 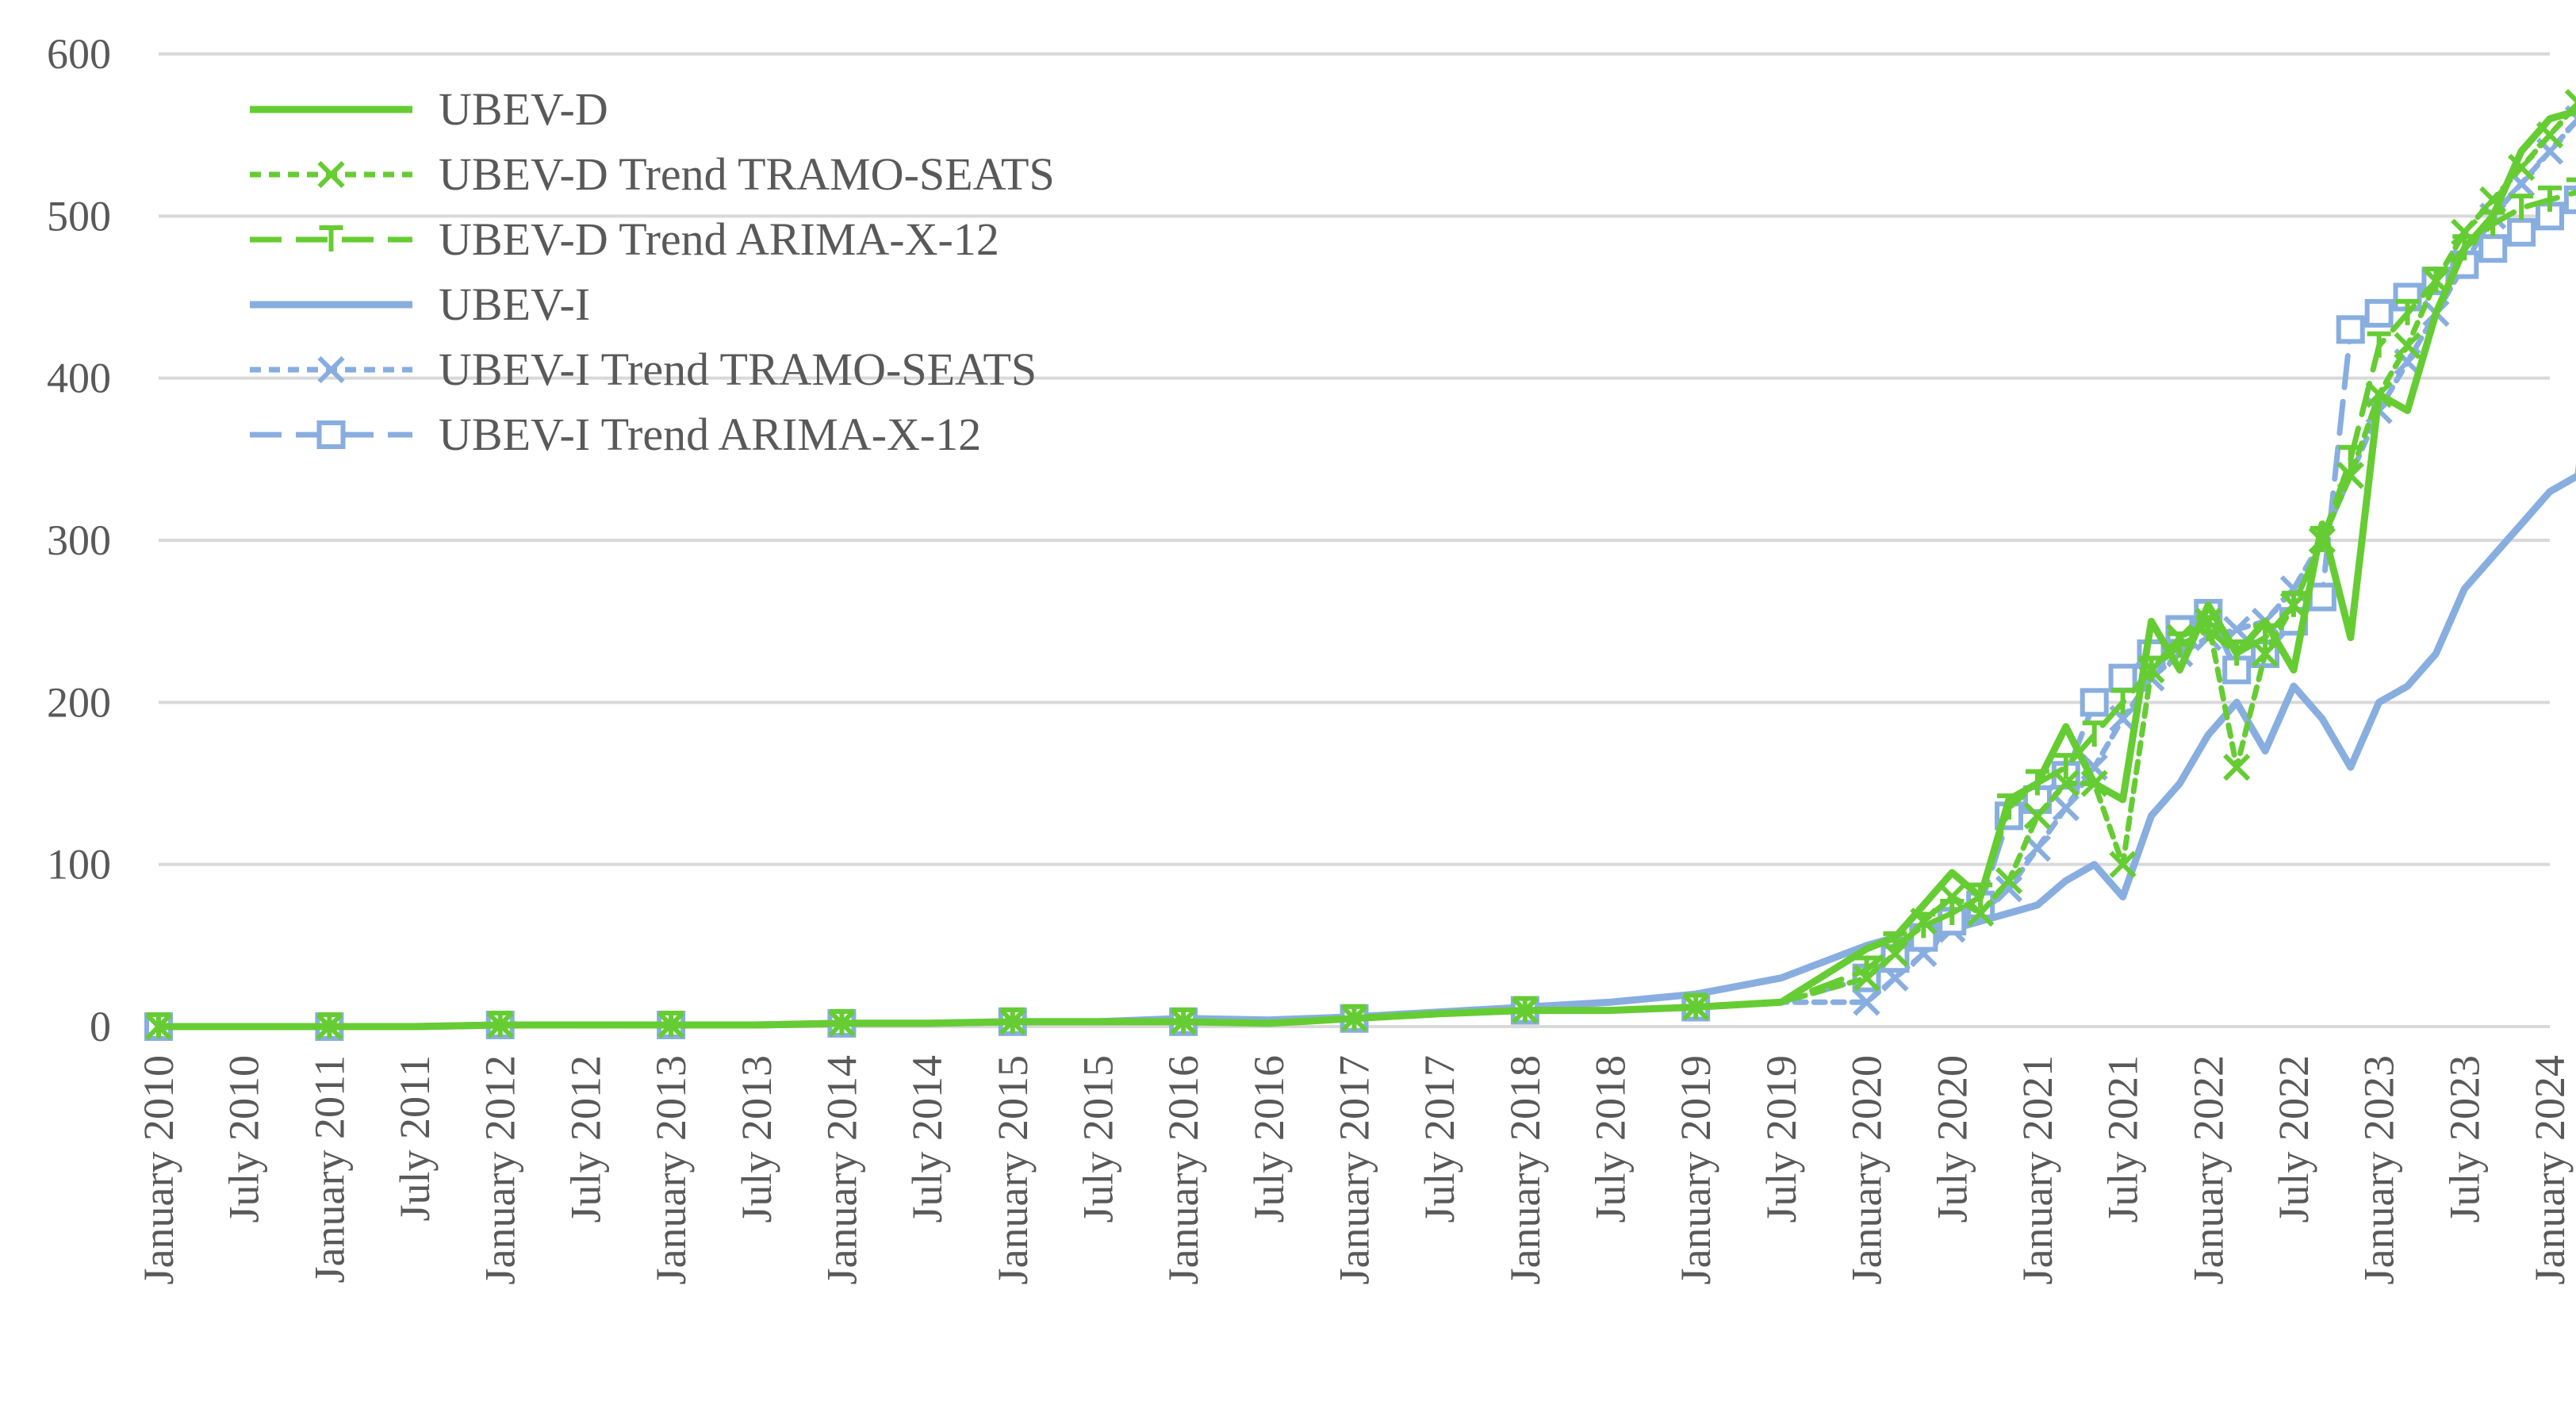 I want to click on x-tick-label: July 2019, so click(x=1781, y=1139).